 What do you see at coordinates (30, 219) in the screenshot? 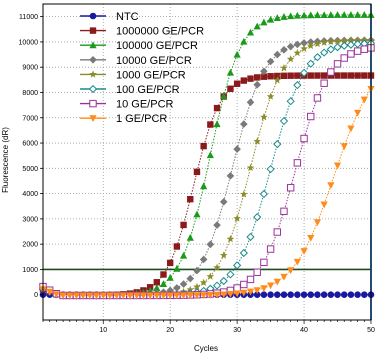
I see `y-tick-label-3000: 3000` at bounding box center [30, 219].